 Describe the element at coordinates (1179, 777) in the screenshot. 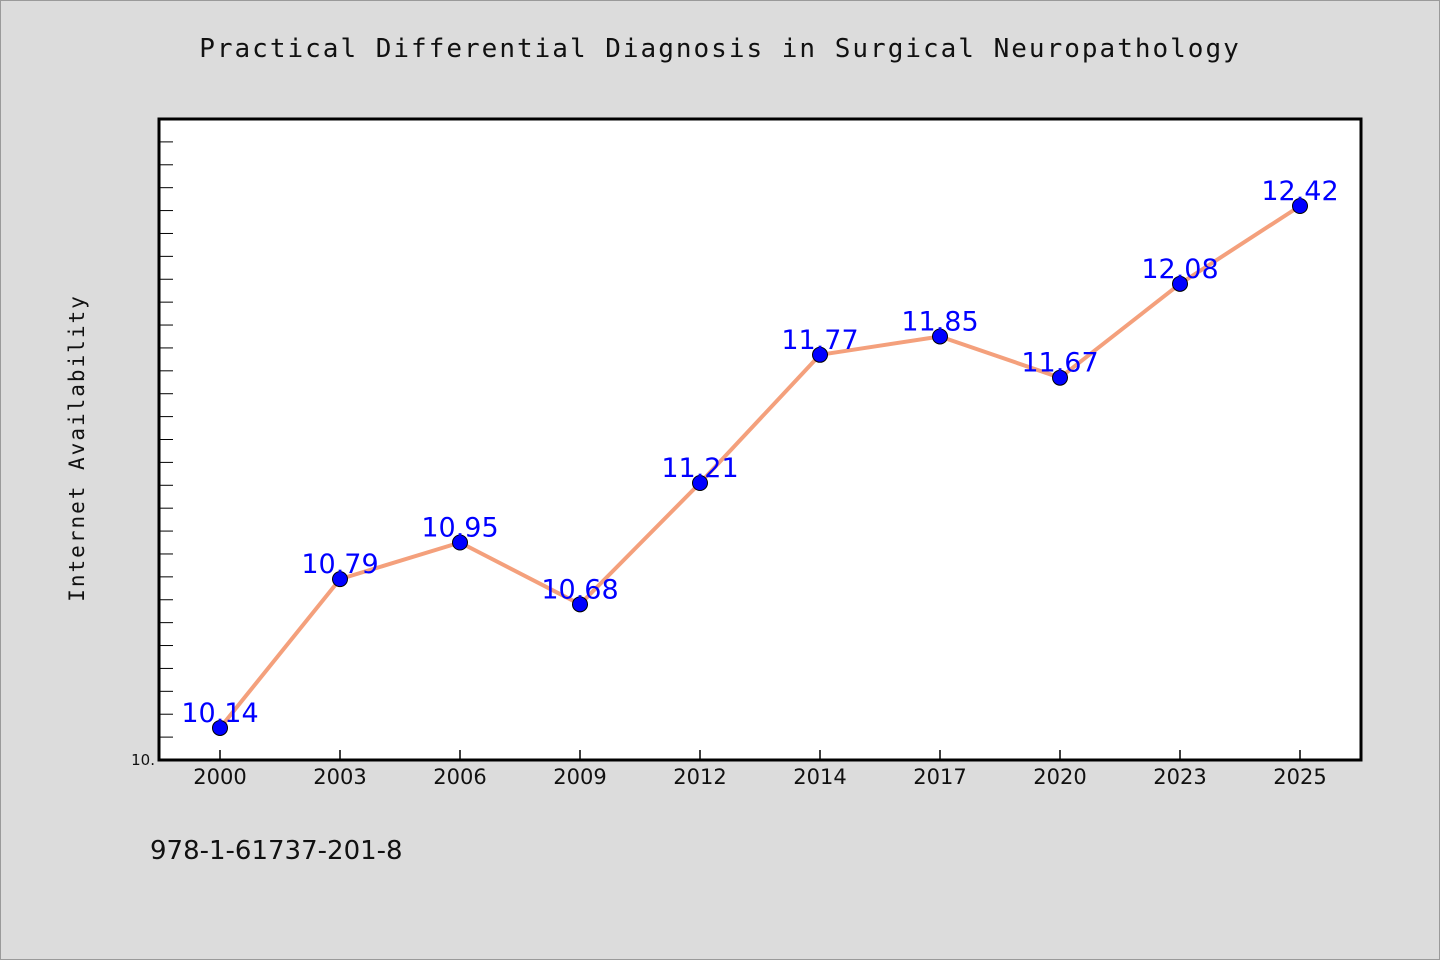

I see `x-tick-label: 2023` at that location.